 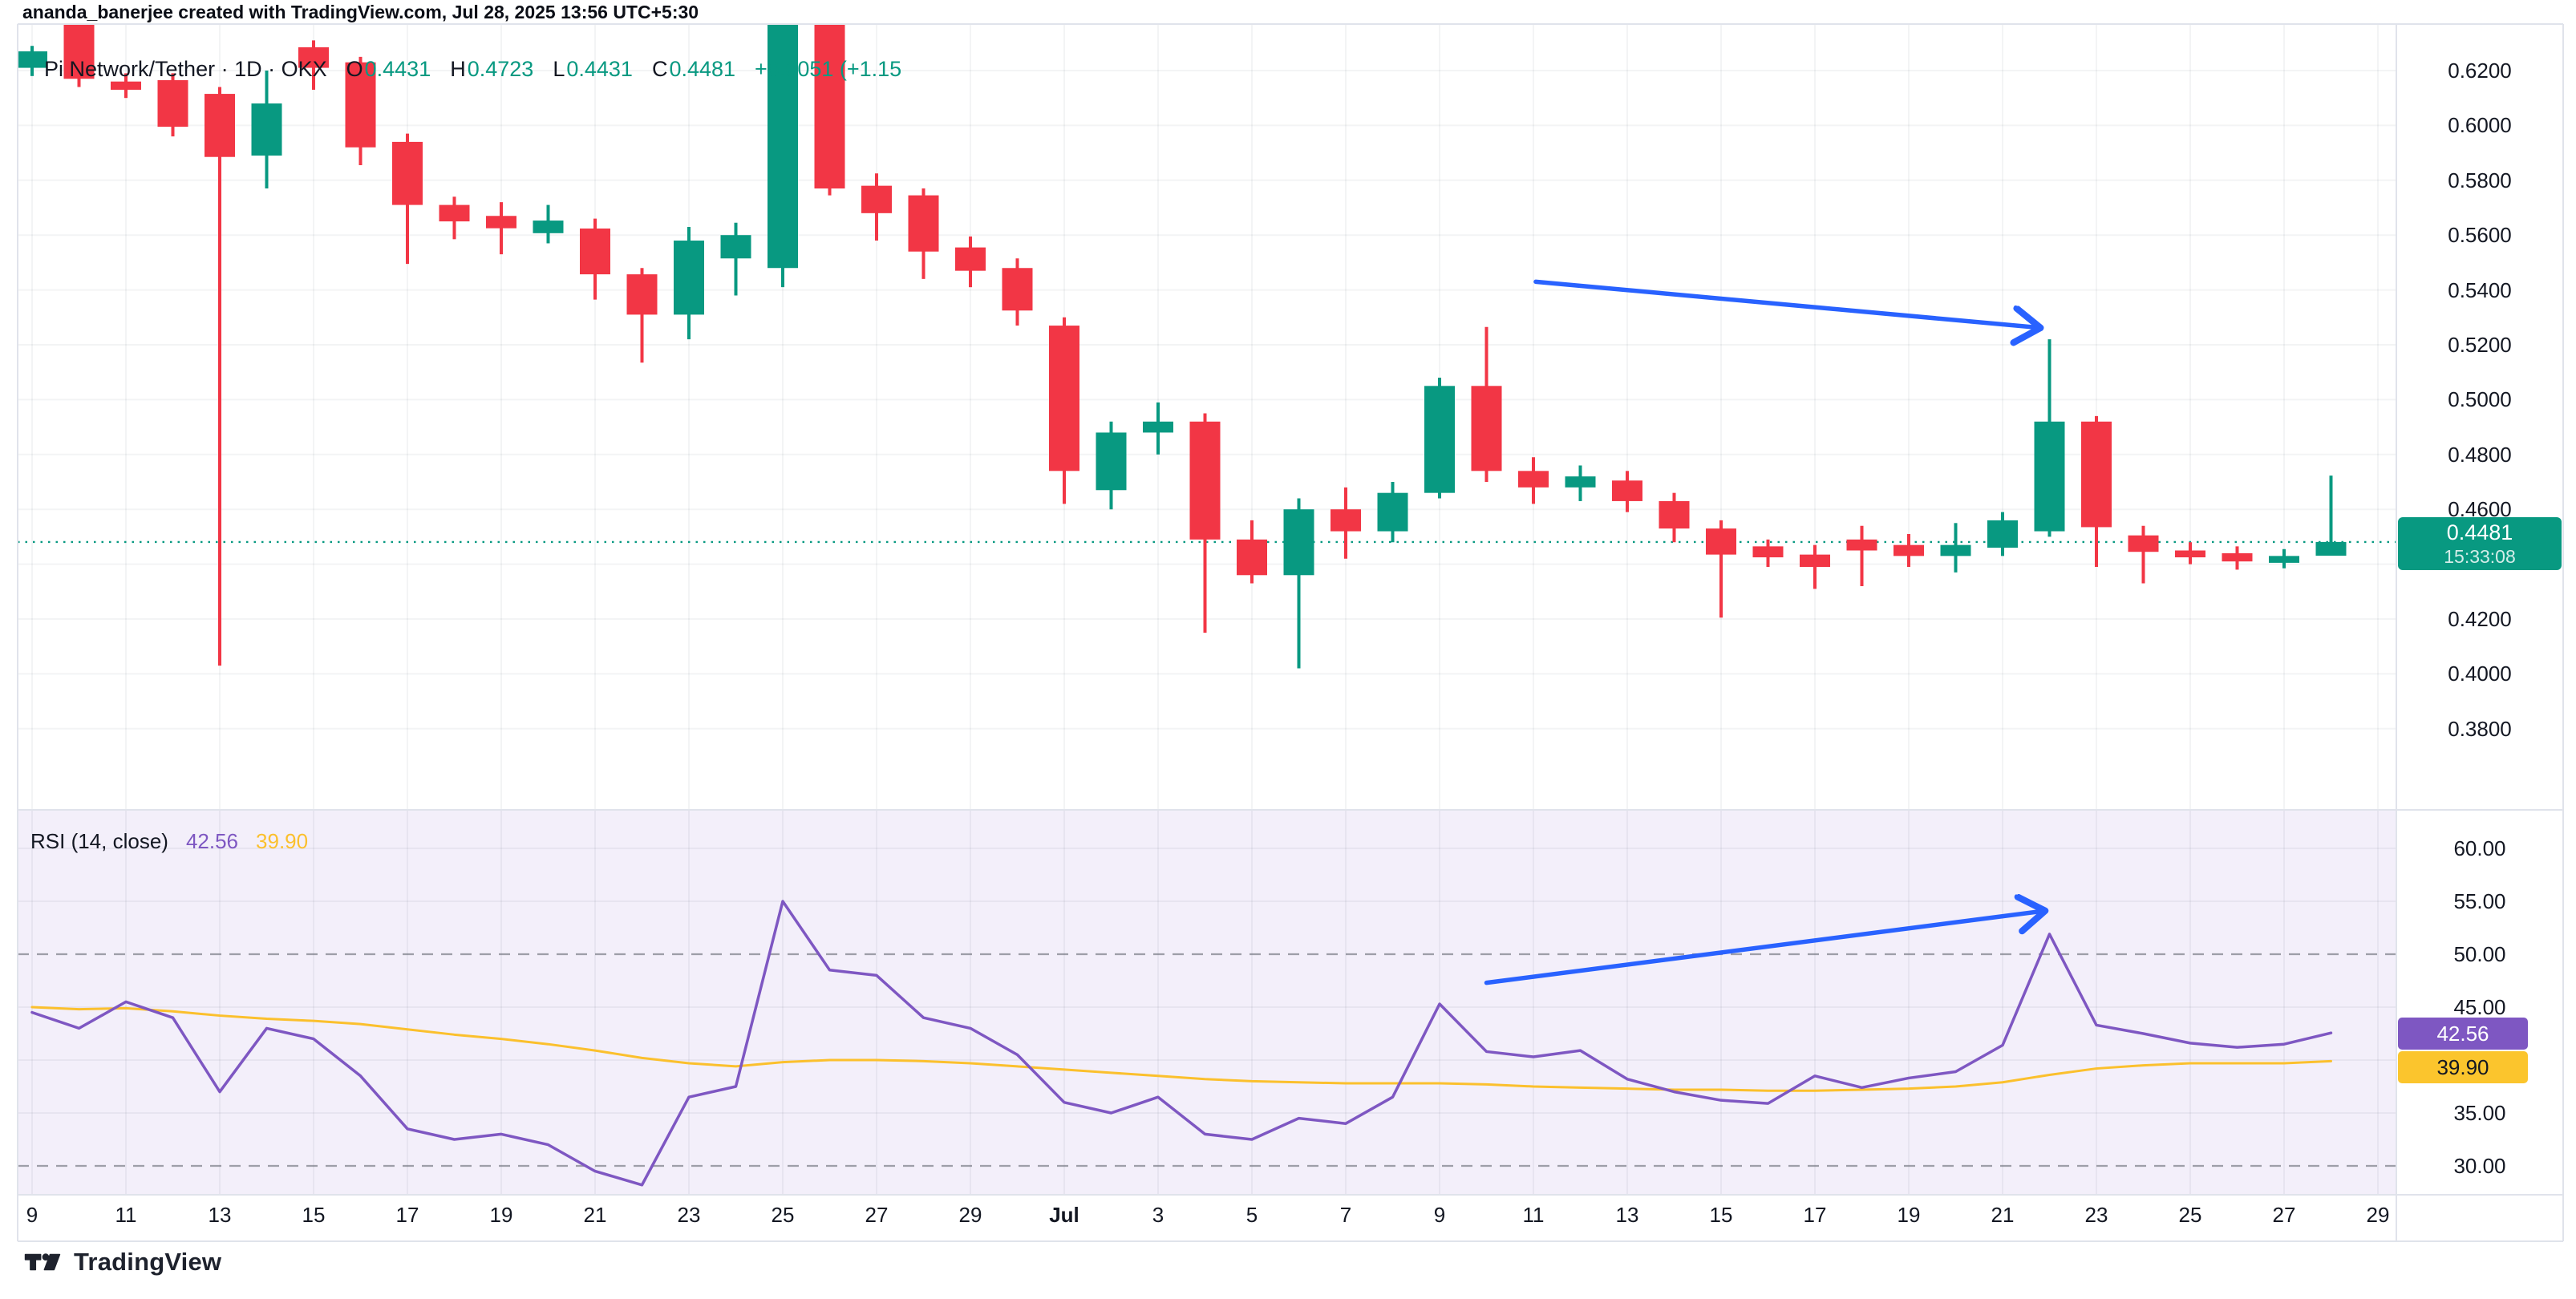 I want to click on legend-low: L 0.4431, so click(x=593, y=69).